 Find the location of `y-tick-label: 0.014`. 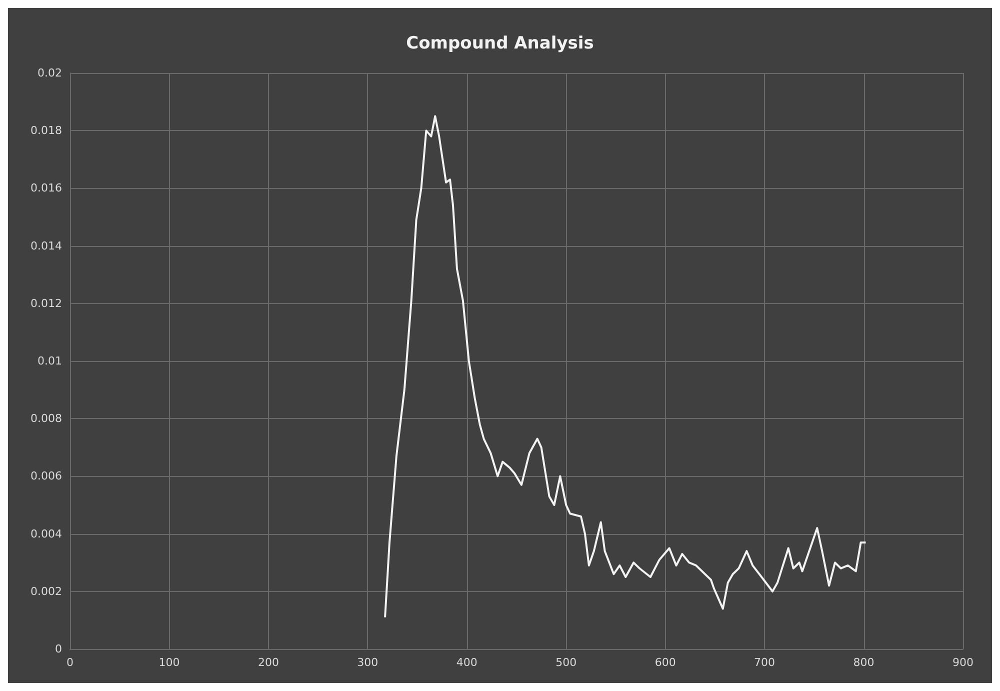

y-tick-label: 0.014 is located at coordinates (46, 245).